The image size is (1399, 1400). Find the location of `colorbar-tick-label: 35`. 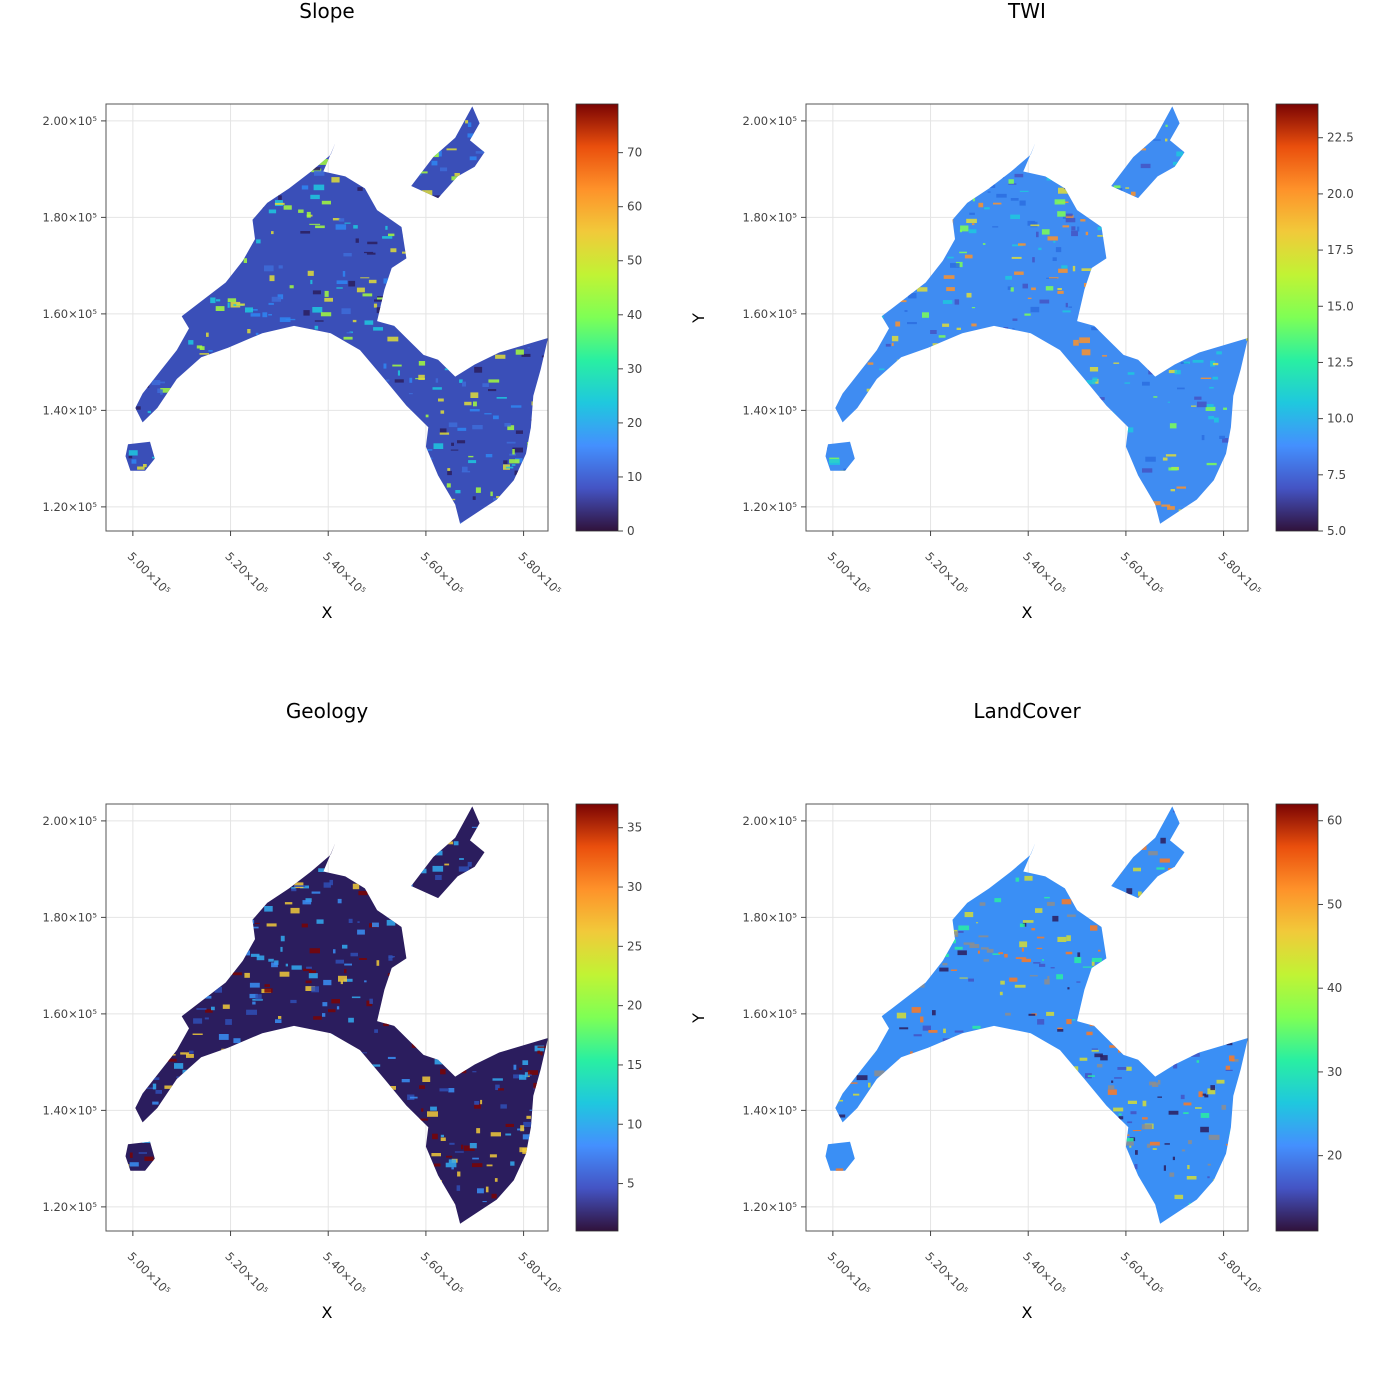

colorbar-tick-label: 35 is located at coordinates (634, 828).